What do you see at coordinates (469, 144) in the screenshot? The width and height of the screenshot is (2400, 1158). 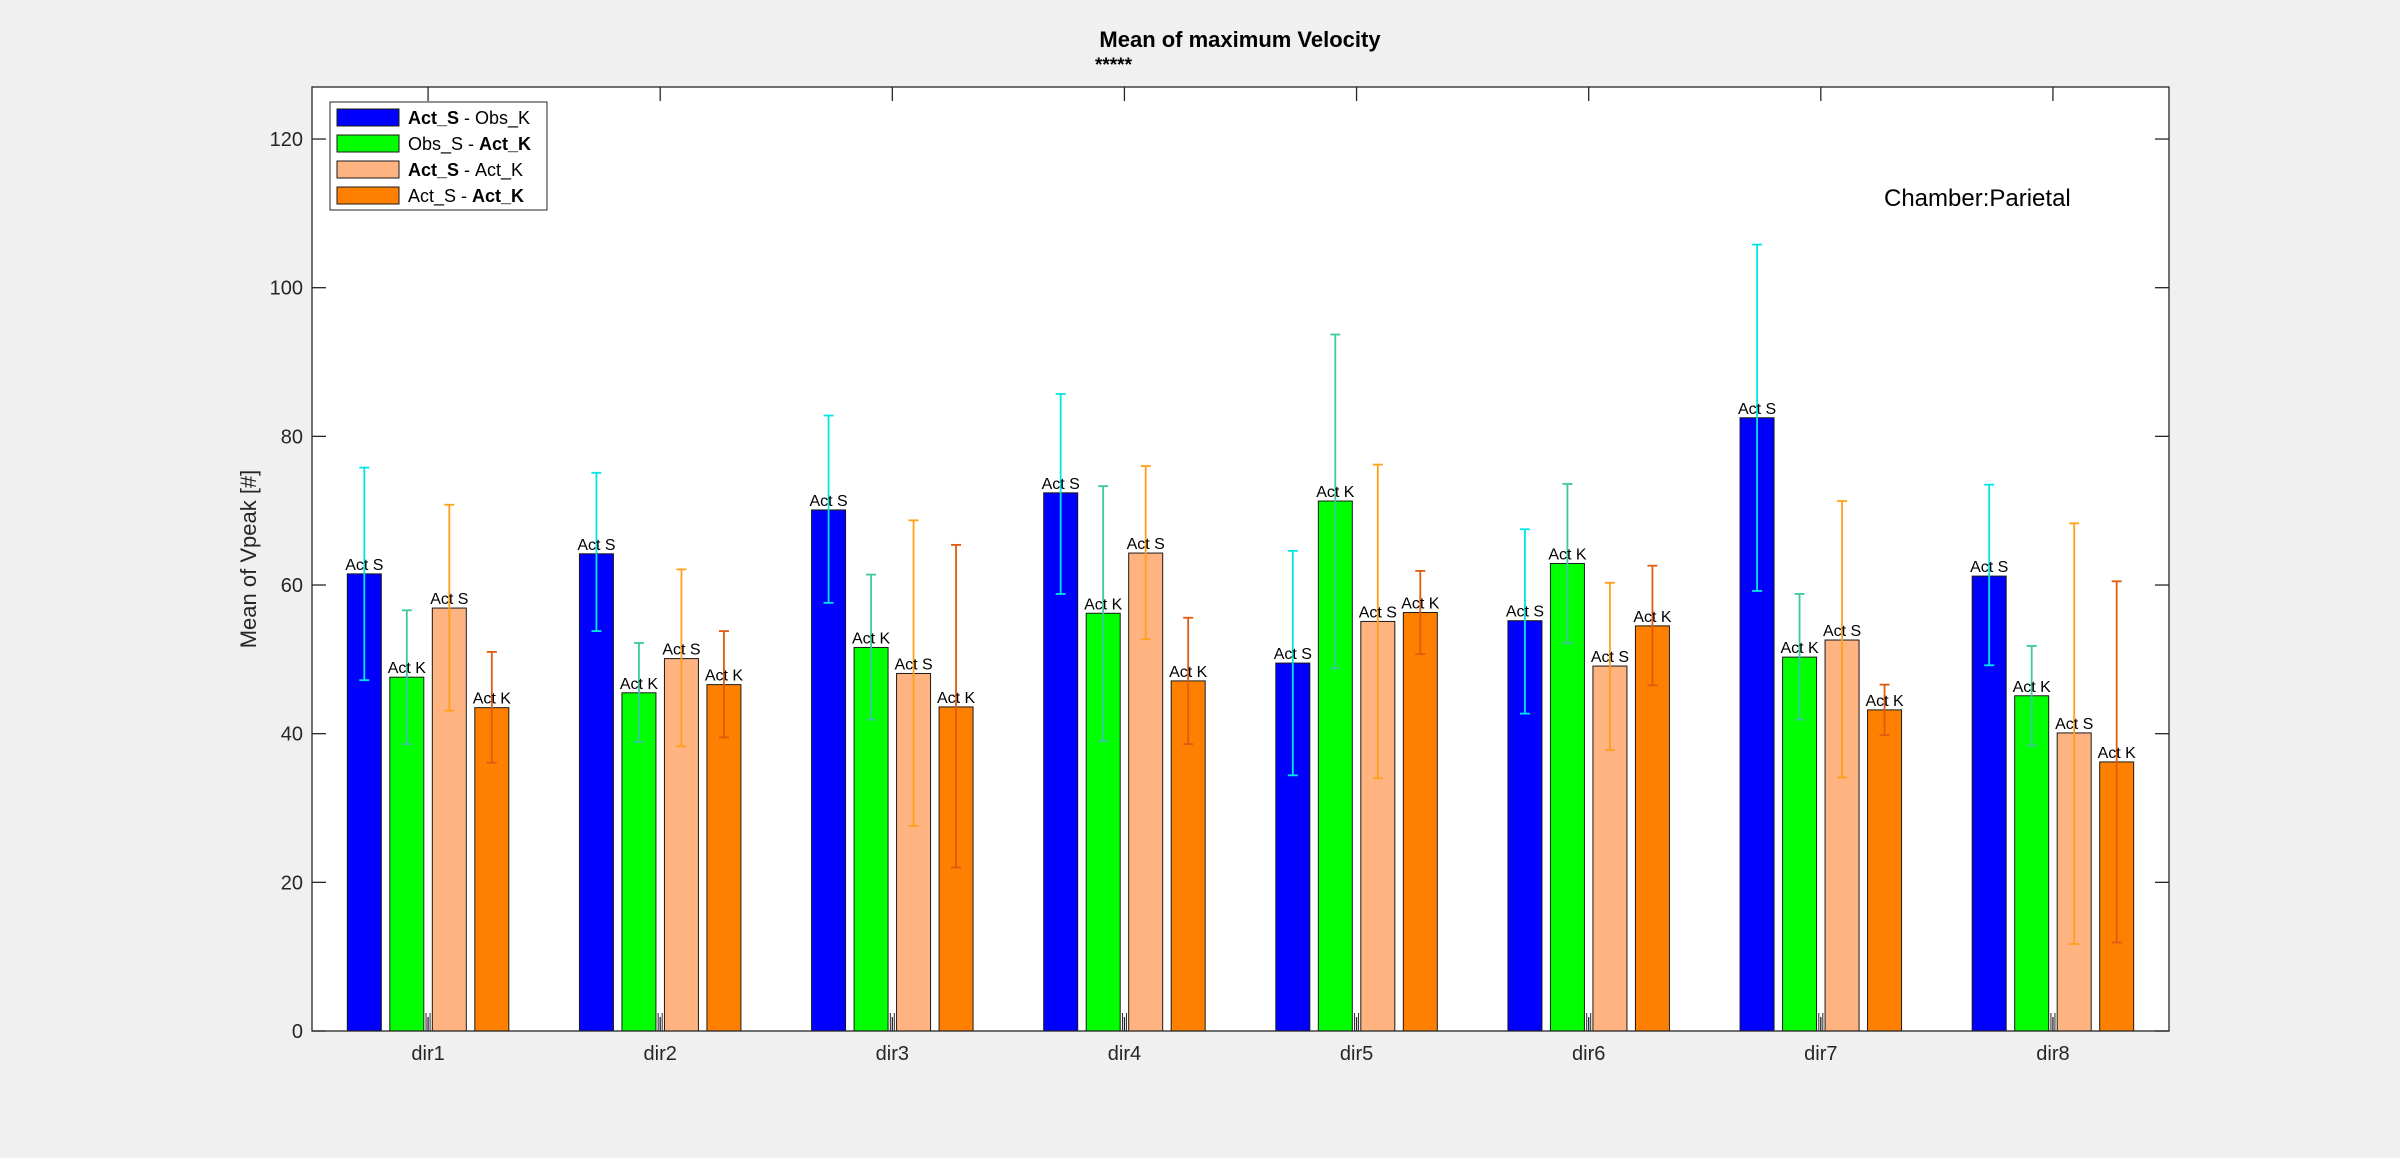 I see `legend-label-series-2: Obs_S - Act_K` at bounding box center [469, 144].